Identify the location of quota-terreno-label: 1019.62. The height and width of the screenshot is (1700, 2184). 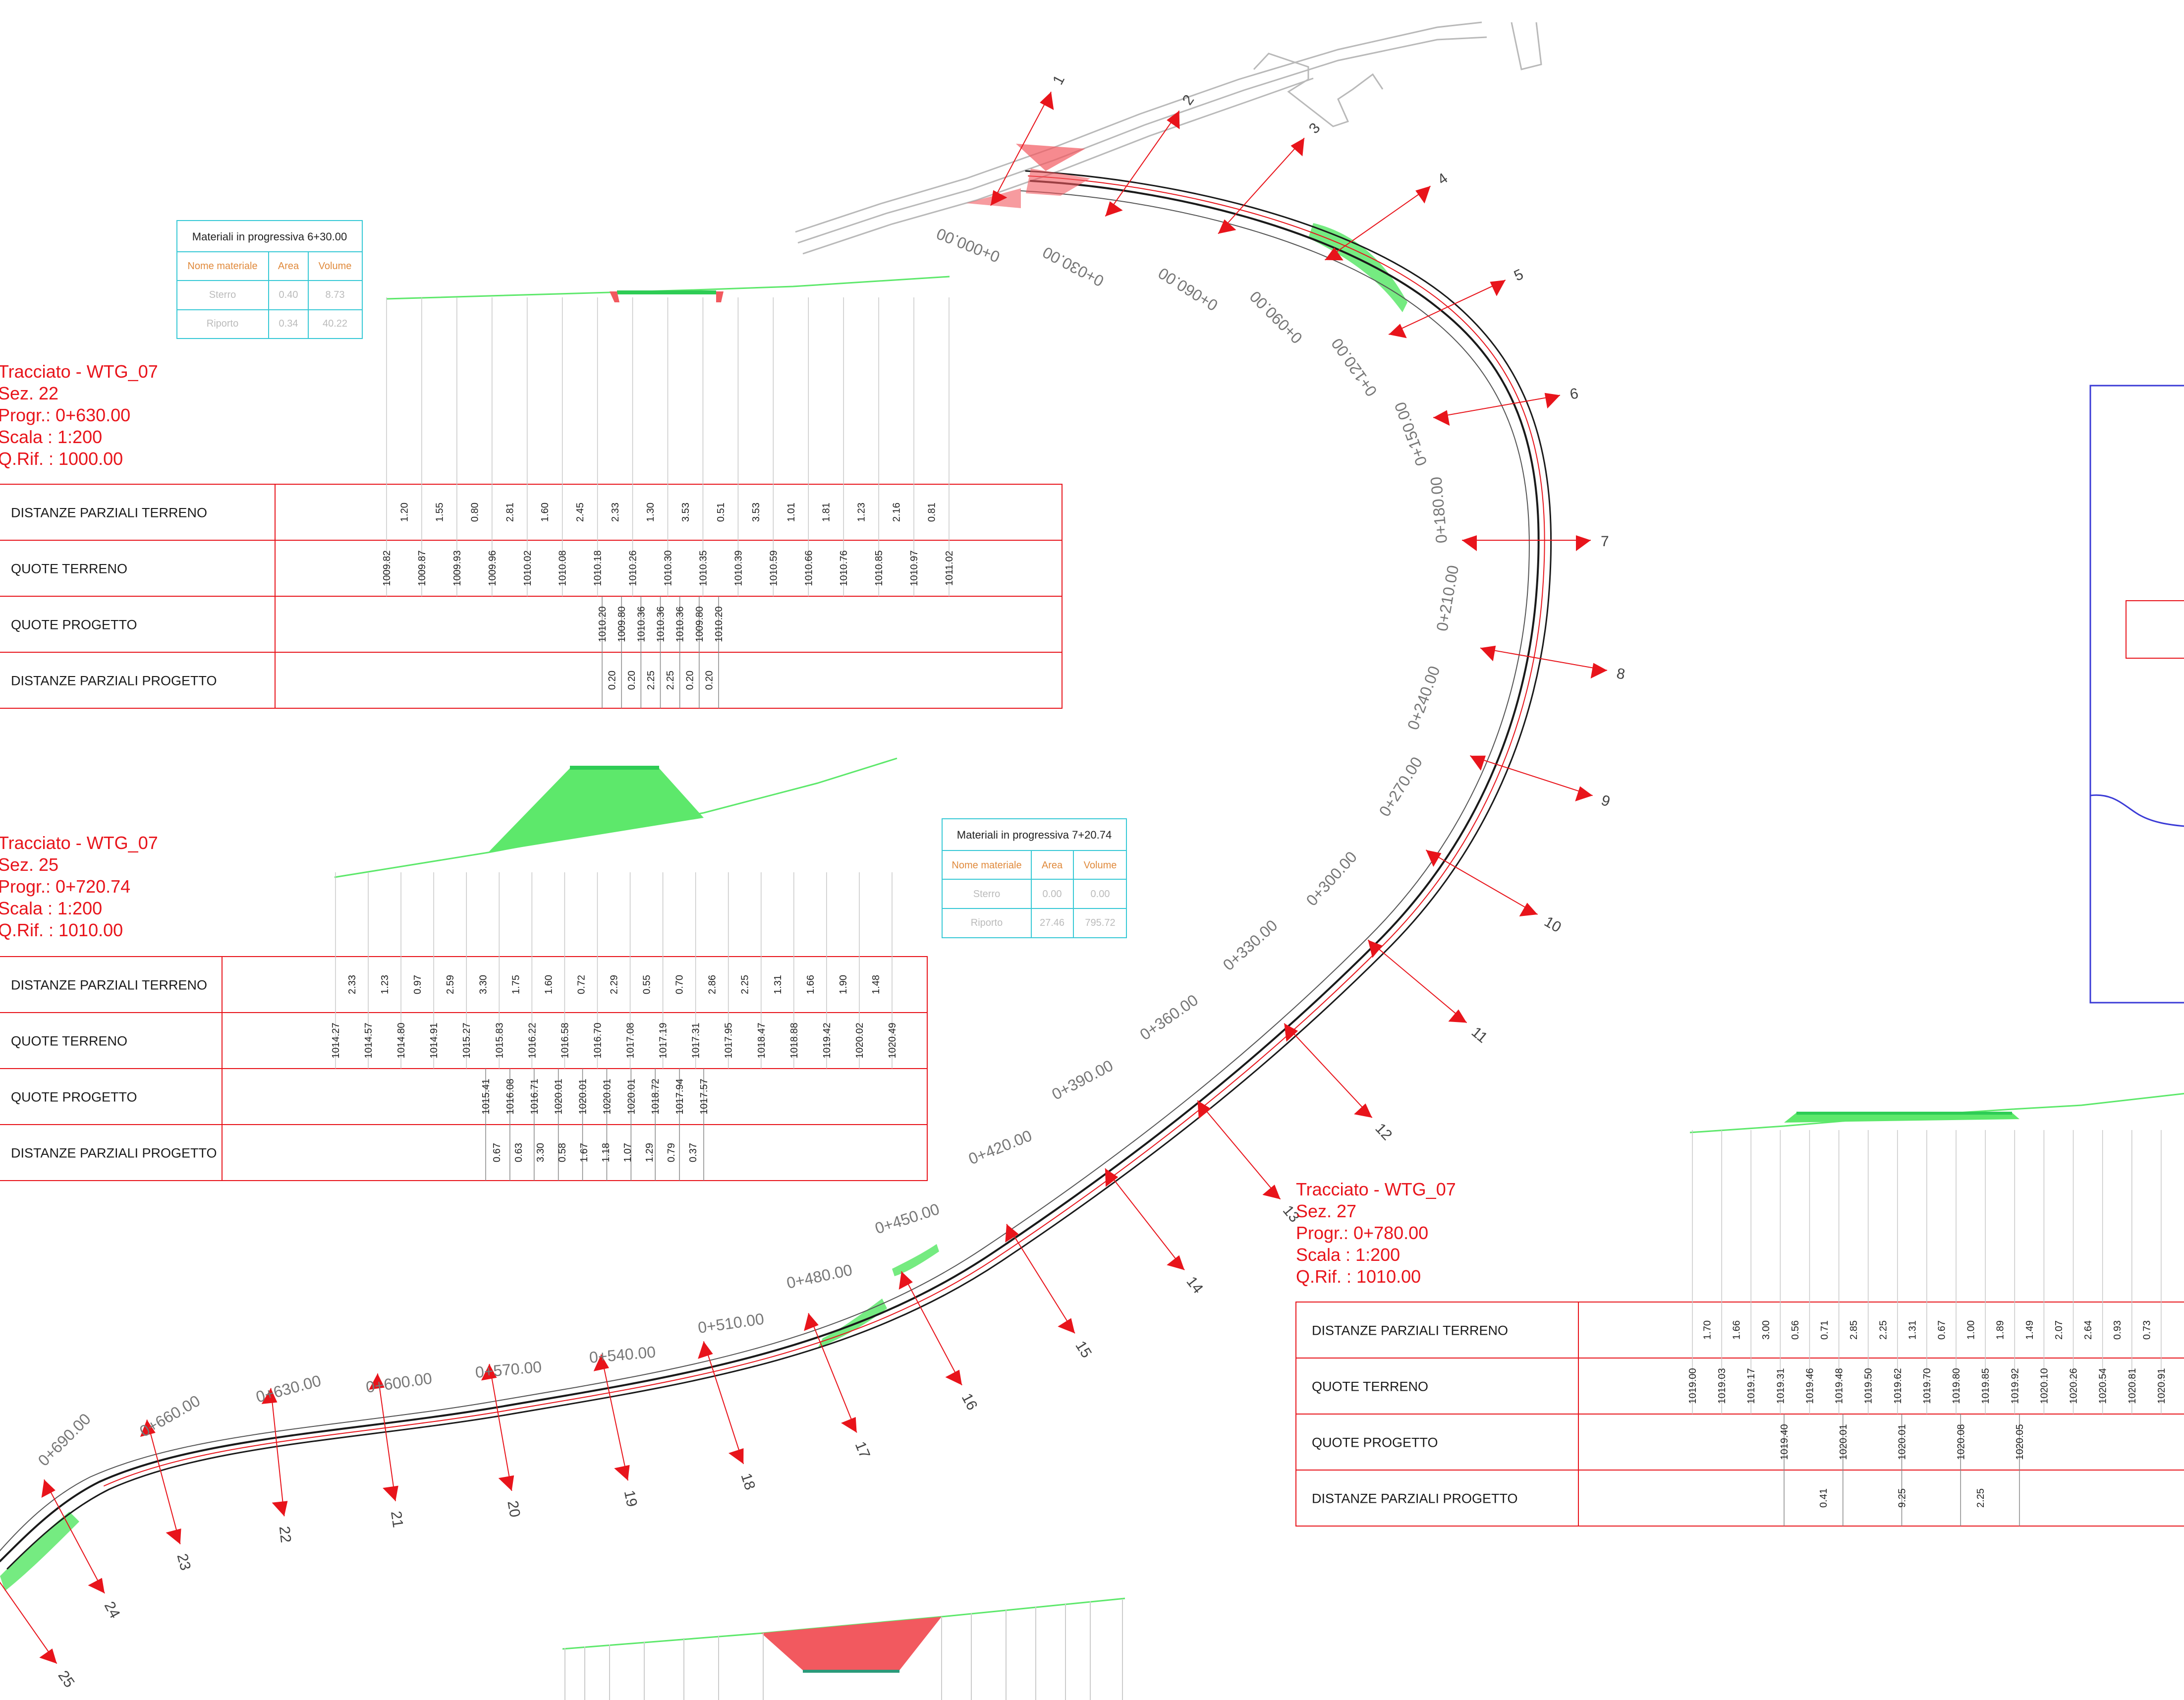
(1898, 1386).